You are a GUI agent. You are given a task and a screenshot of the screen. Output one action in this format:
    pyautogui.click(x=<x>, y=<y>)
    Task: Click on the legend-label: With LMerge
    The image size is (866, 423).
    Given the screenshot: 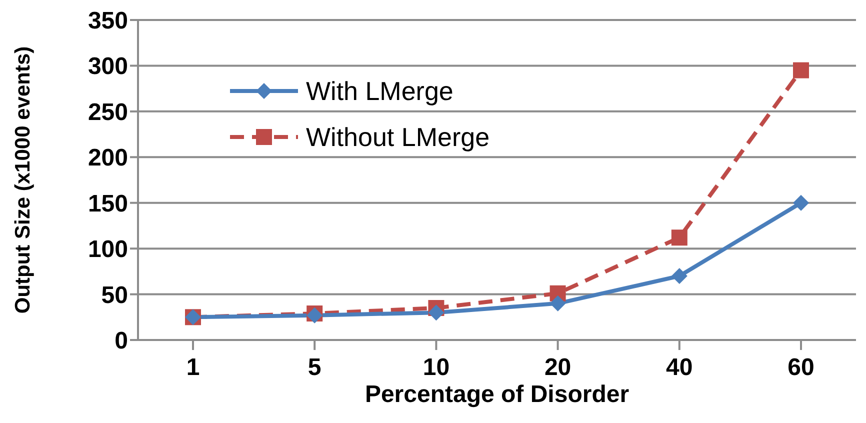 What is the action you would take?
    pyautogui.click(x=380, y=91)
    